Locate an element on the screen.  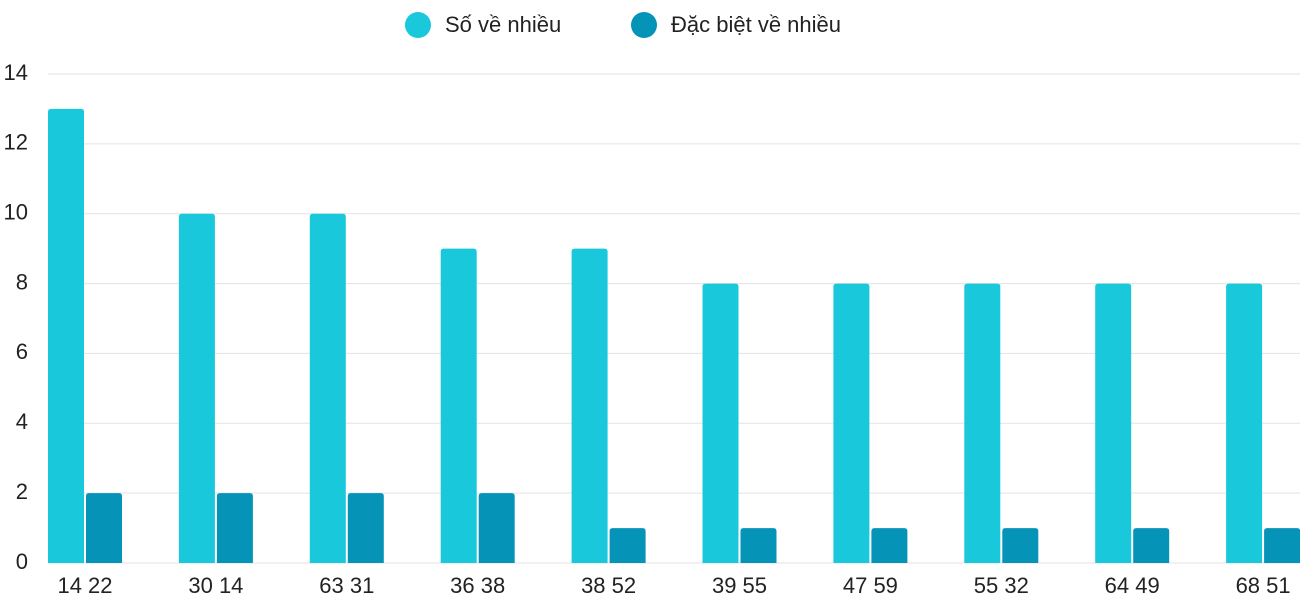
x-tick-label: 63 31 is located at coordinates (346, 585).